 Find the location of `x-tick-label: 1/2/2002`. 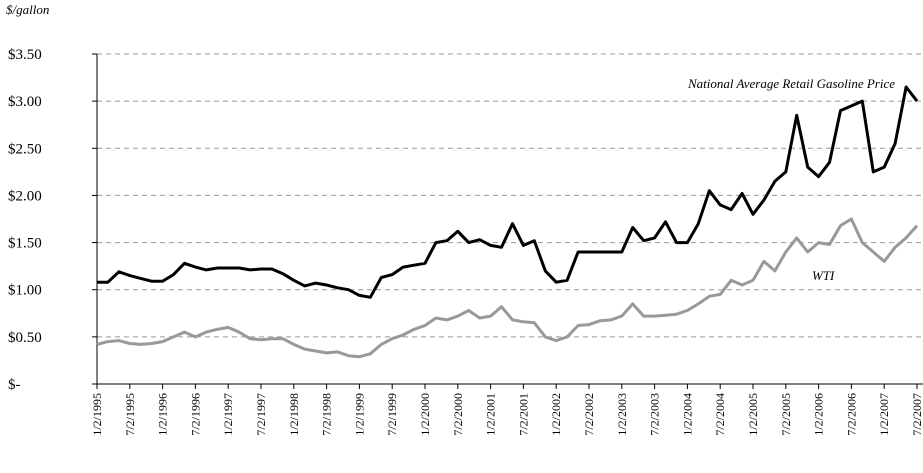

x-tick-label: 1/2/2002 is located at coordinates (556, 414).